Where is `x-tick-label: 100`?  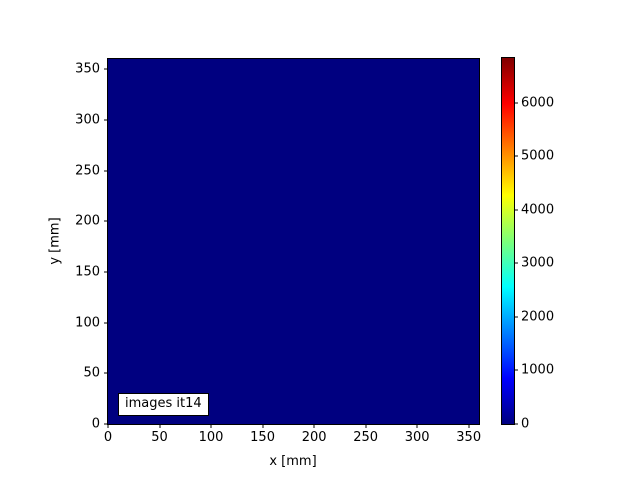 x-tick-label: 100 is located at coordinates (211, 437).